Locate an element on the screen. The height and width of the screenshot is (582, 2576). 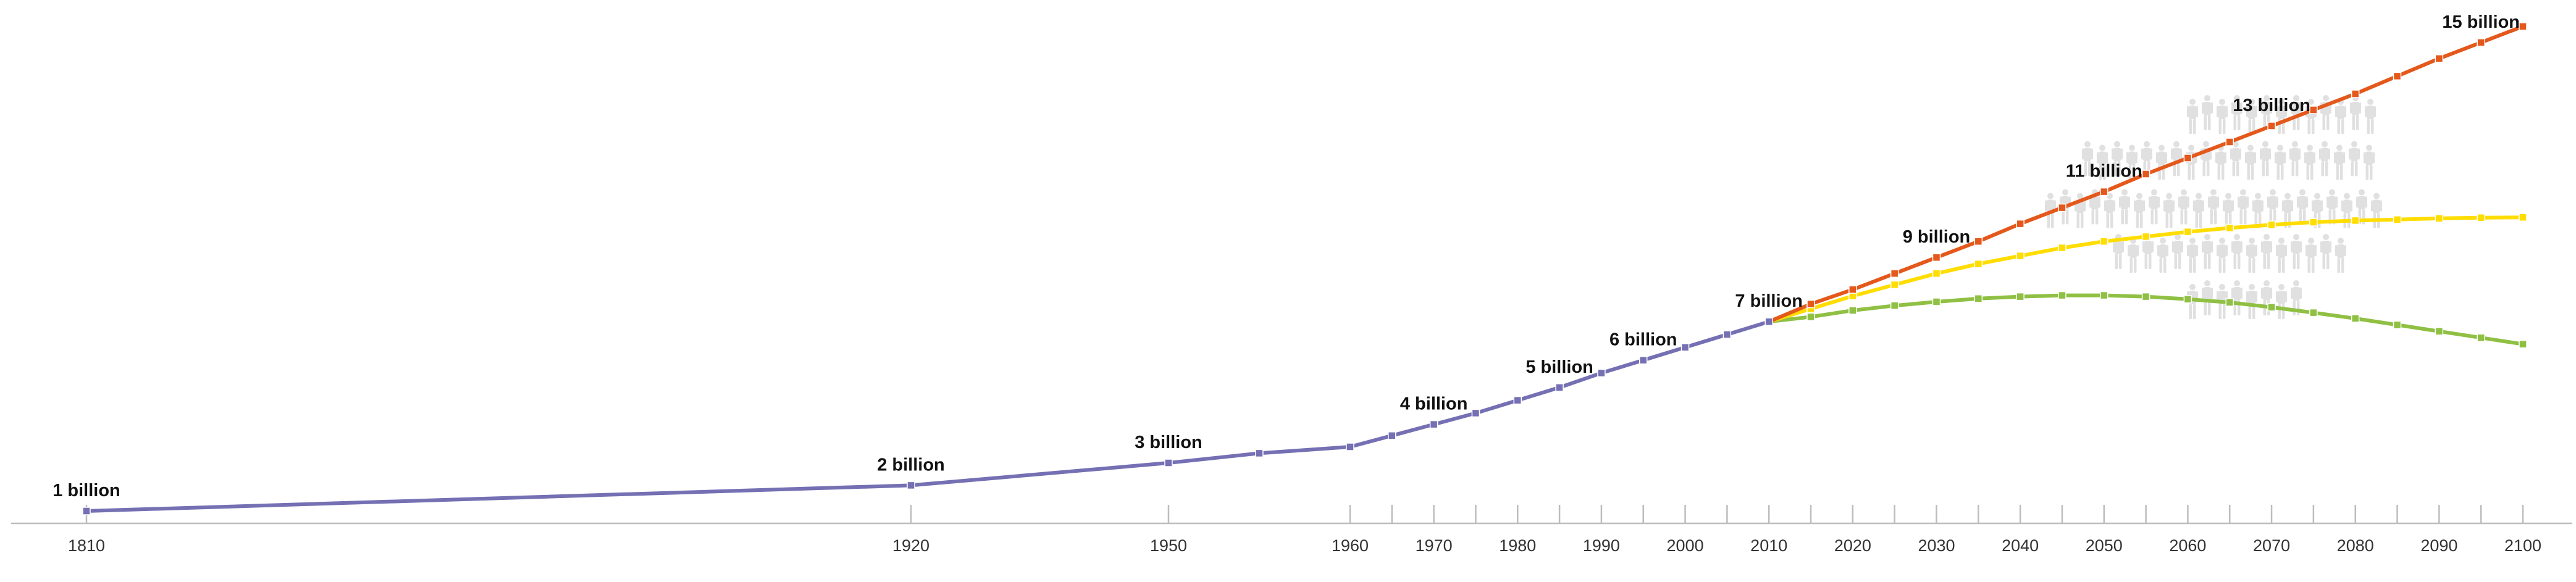
x-tick-label: 2090 is located at coordinates (2438, 545).